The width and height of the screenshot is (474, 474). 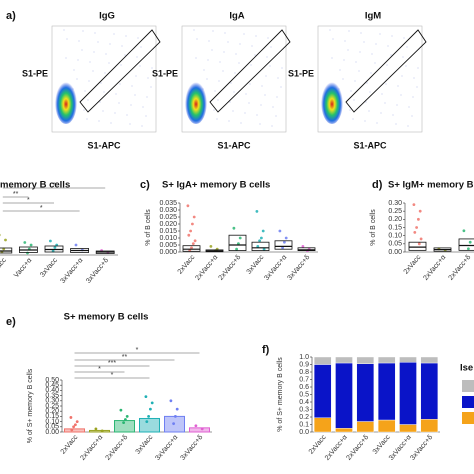 What do you see at coordinates (304, 417) in the screenshot?
I see `y-tick-label: 0.2` at bounding box center [304, 417].